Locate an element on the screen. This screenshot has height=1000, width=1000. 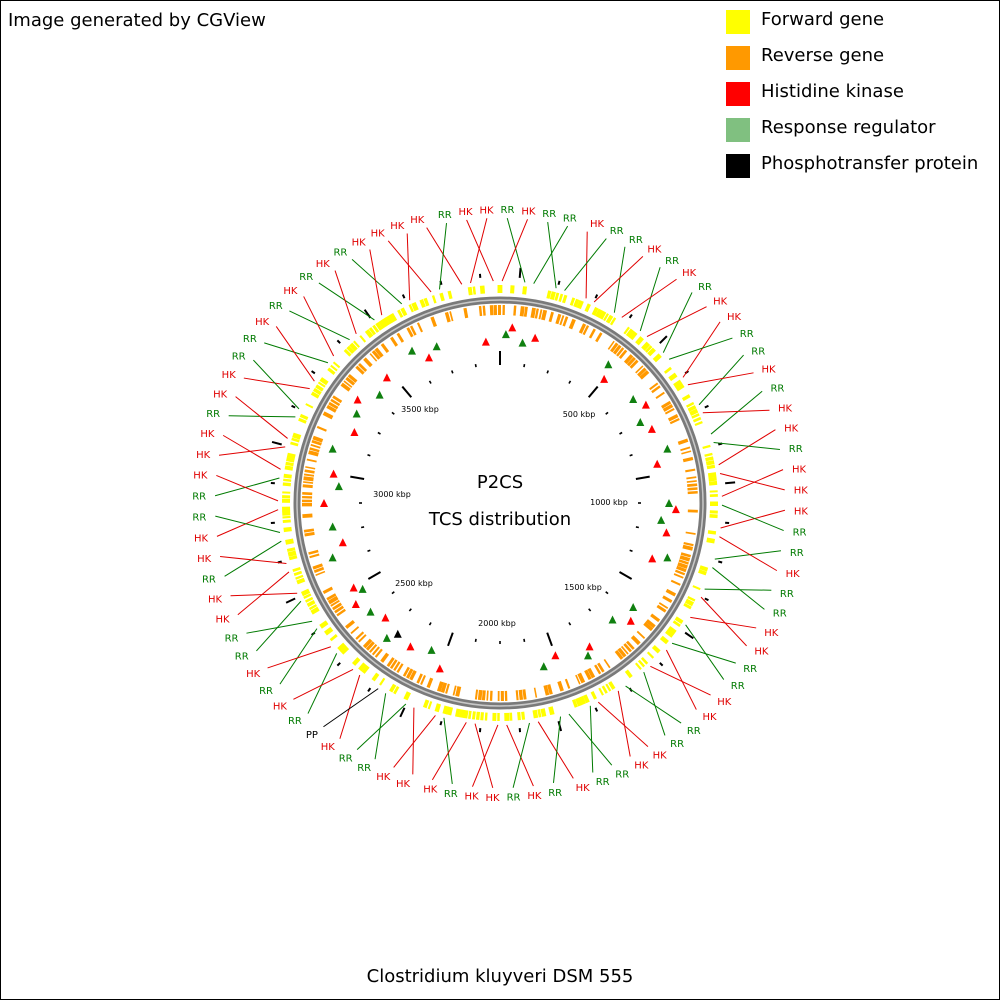
response-regulator-swatch is located at coordinates (738, 130).